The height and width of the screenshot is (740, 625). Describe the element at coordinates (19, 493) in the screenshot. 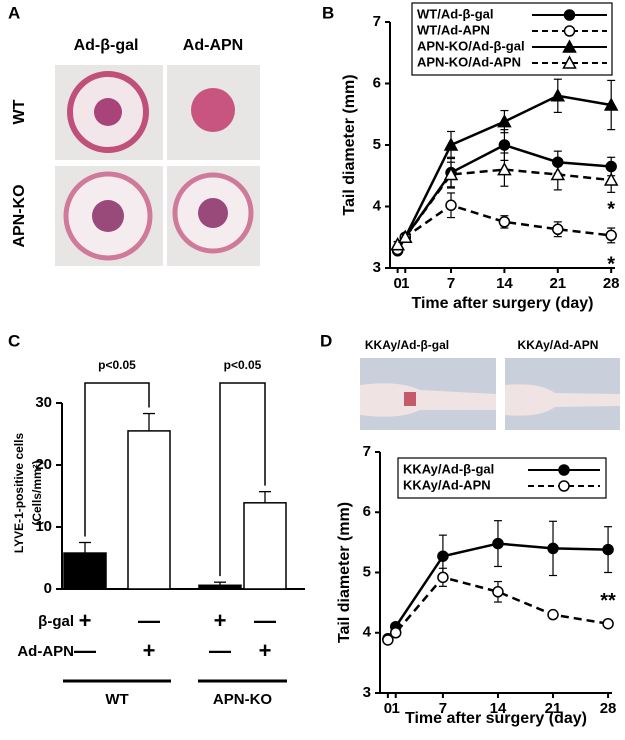

I see `y-axis-title: LYVE-1-positive cells` at that location.